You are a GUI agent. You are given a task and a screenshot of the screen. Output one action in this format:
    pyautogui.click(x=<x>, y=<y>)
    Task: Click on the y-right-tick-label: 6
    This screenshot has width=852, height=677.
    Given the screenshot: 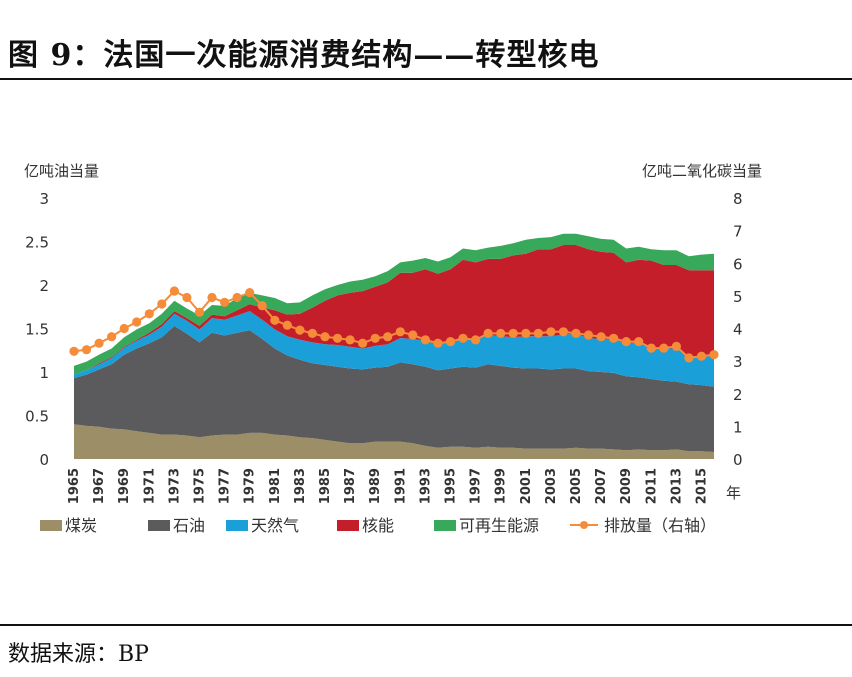 What is the action you would take?
    pyautogui.click(x=738, y=264)
    